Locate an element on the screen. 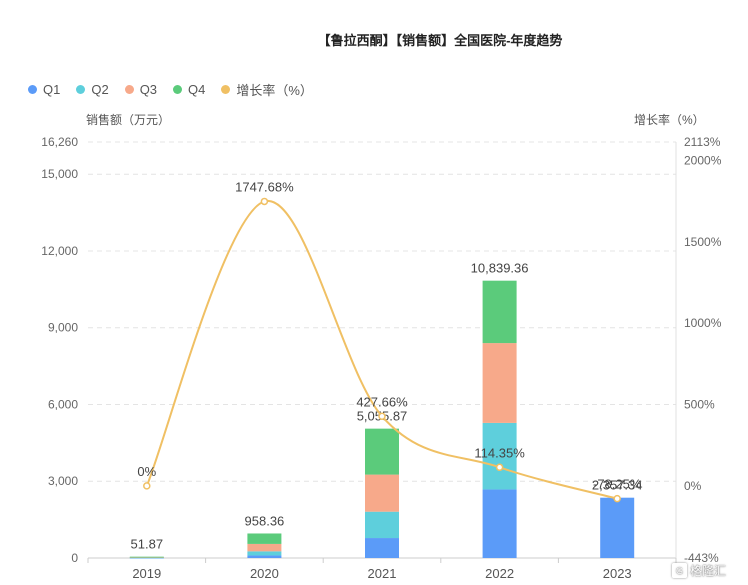 The height and width of the screenshot is (585, 748). bar-total-label: 958.36 is located at coordinates (265, 520).